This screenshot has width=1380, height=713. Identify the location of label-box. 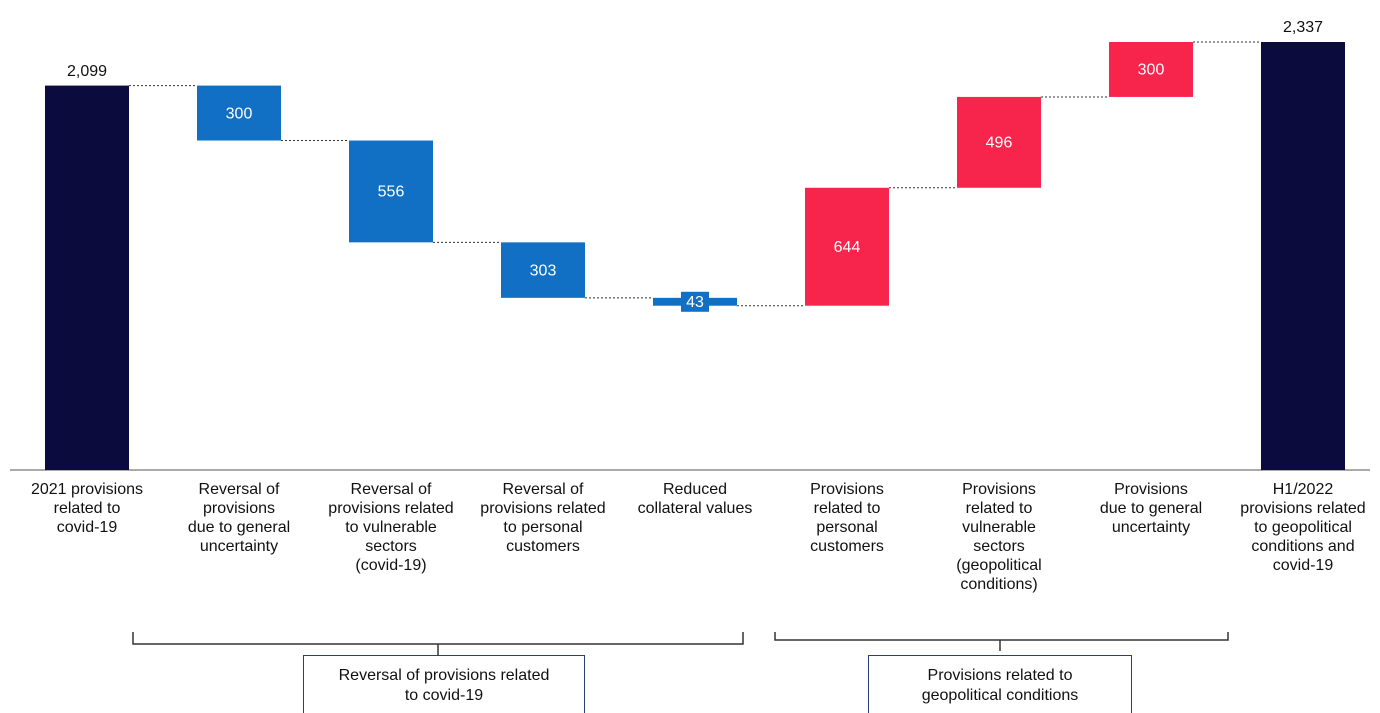
(695, 301).